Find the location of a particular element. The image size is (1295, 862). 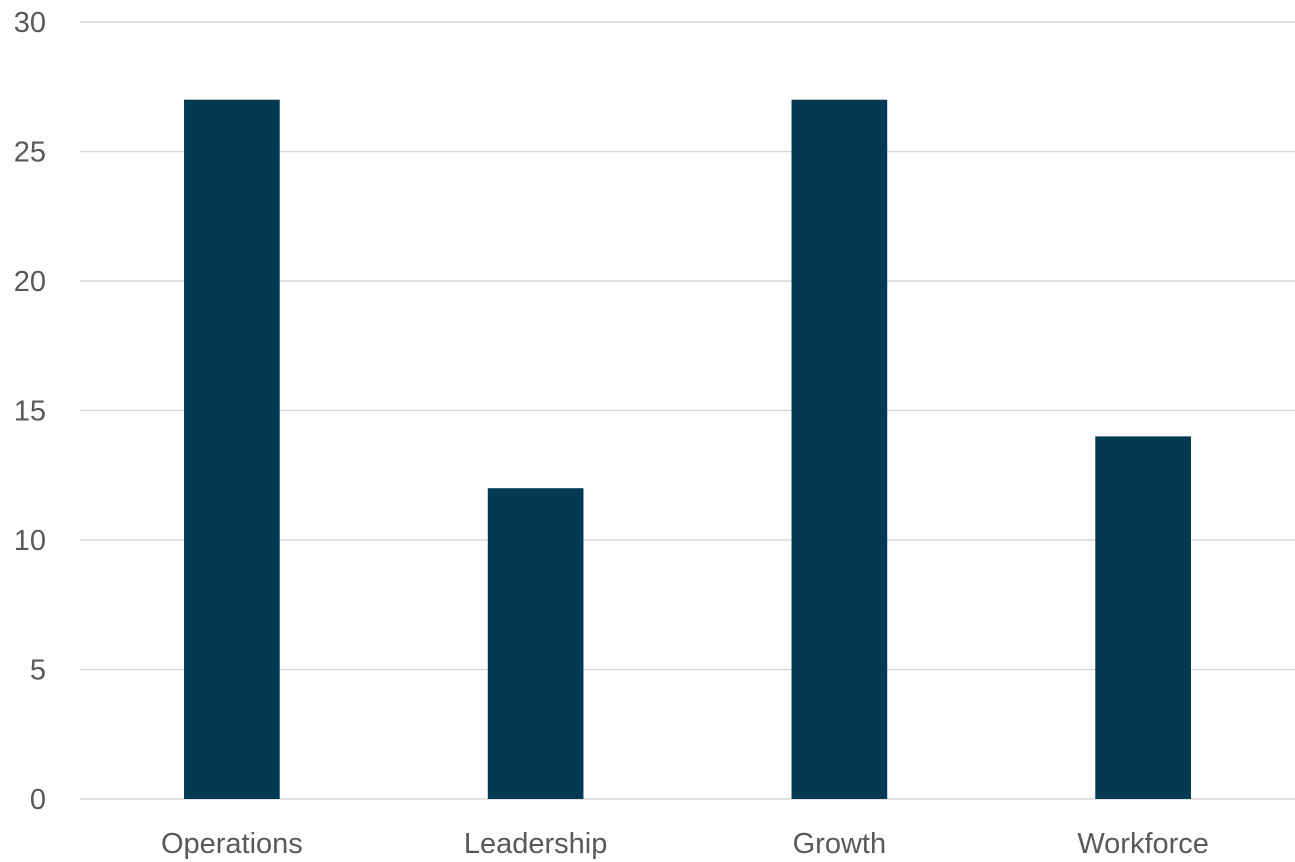

y-tick-label: 15 is located at coordinates (30, 412).